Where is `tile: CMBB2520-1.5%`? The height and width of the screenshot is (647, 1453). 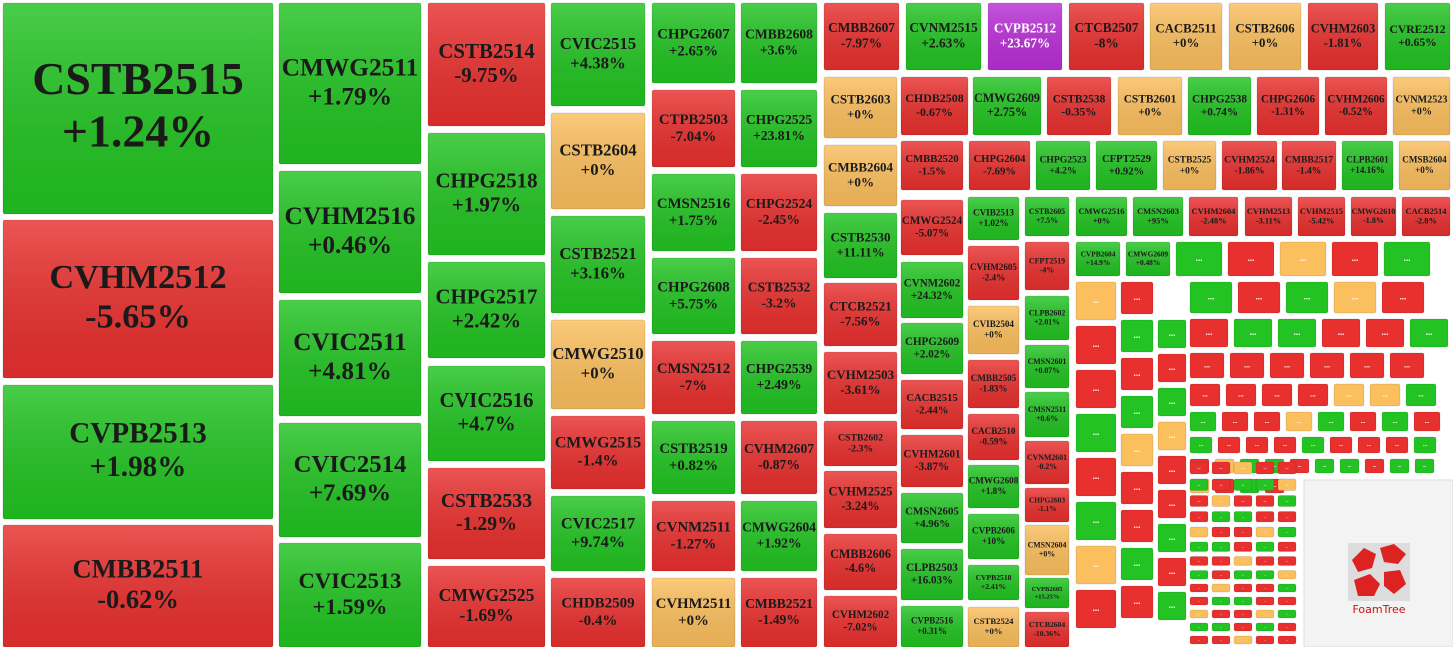
tile: CMBB2520-1.5% is located at coordinates (932, 165).